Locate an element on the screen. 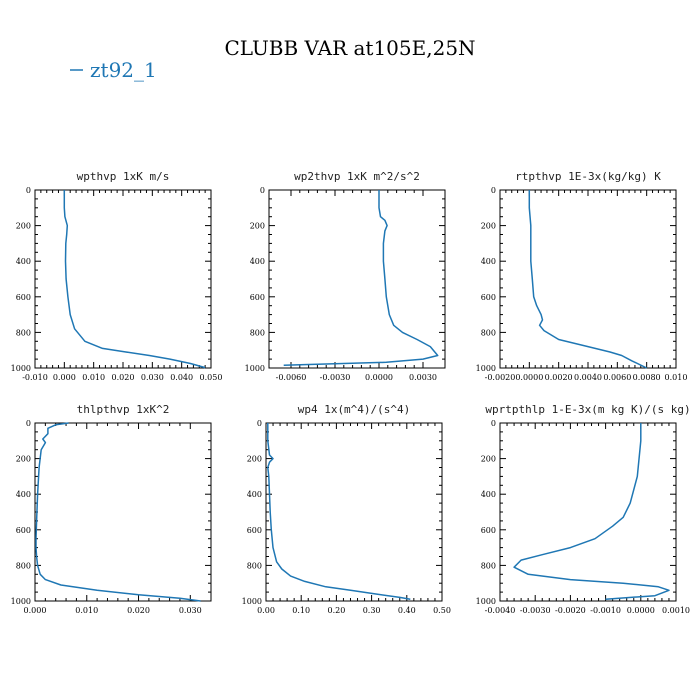 The image size is (700, 700). x-tick-label: 0.0030 is located at coordinates (423, 377).